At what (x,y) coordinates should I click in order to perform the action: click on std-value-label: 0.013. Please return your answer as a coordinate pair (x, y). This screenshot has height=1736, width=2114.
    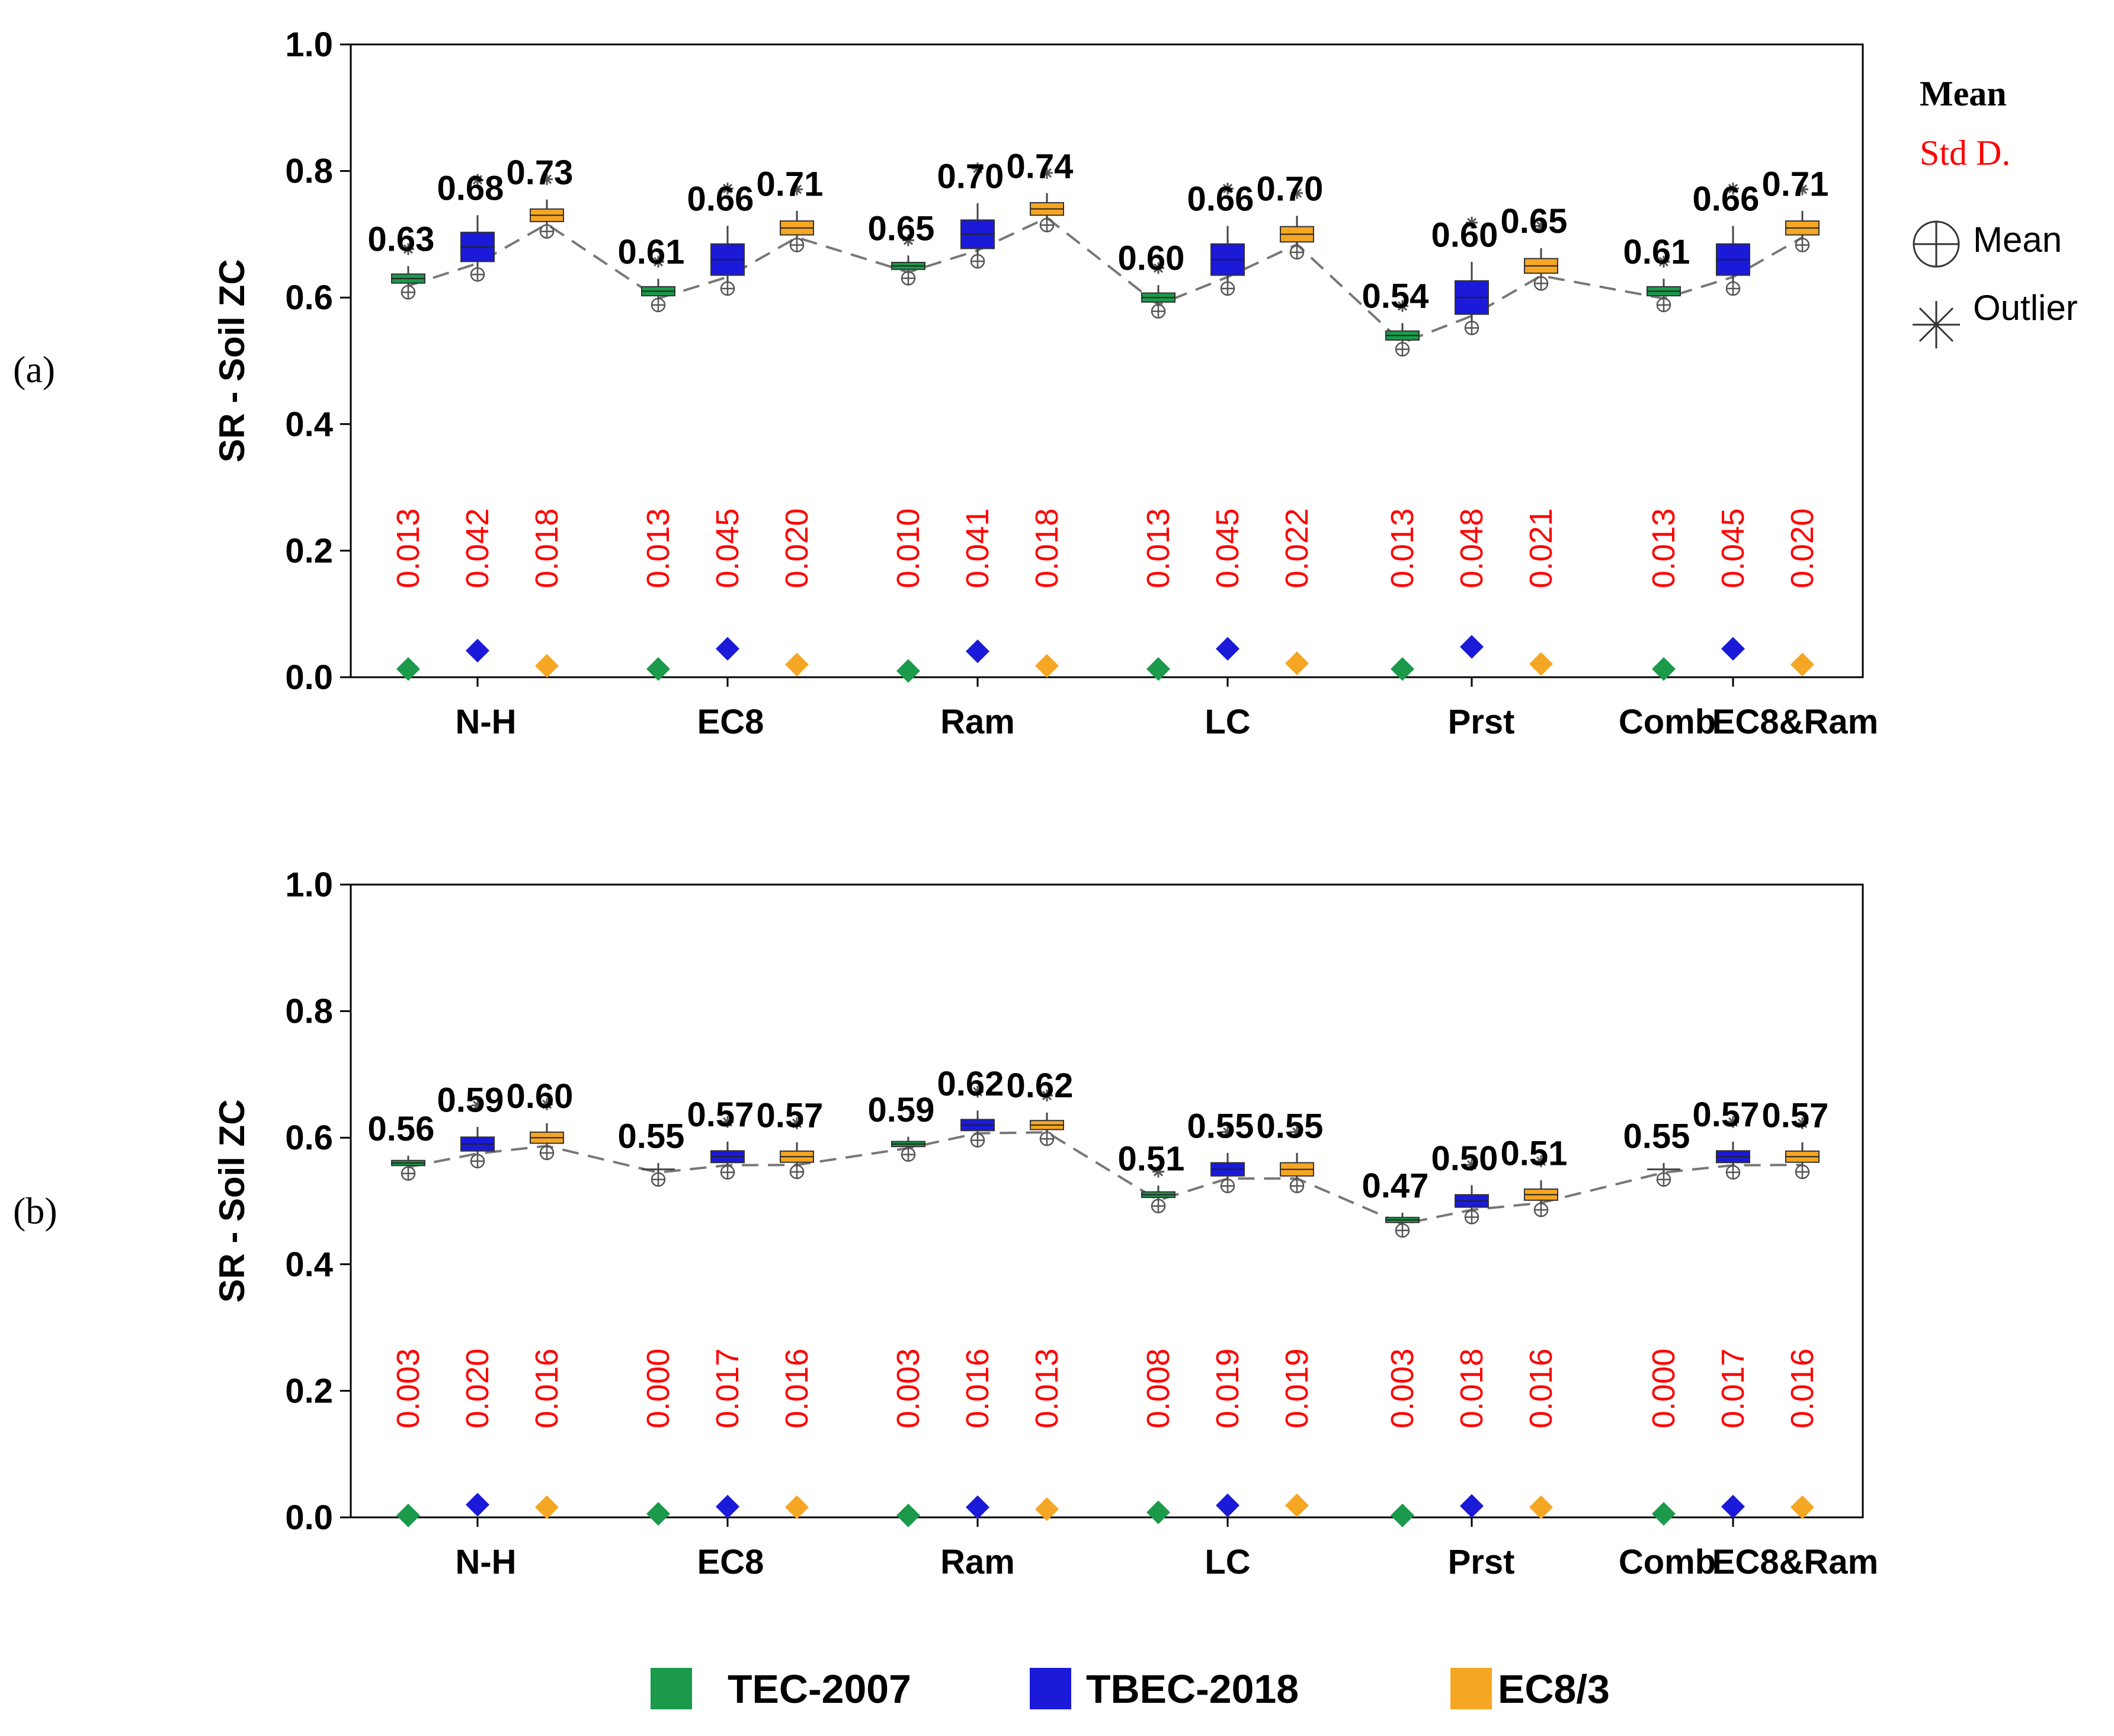
    Looking at the image, I should click on (1047, 1388).